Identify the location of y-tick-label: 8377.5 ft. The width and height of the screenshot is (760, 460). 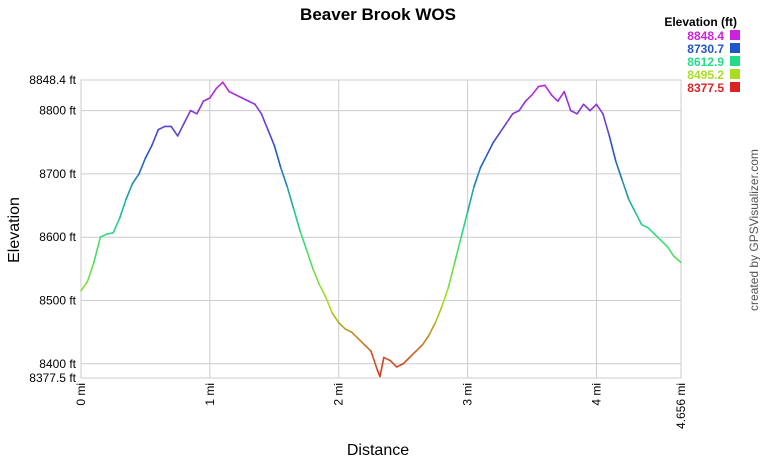
(52, 378).